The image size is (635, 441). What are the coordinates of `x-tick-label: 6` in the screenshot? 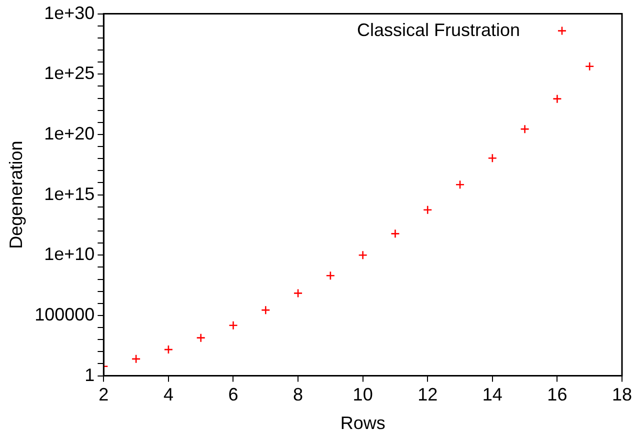 It's located at (233, 394).